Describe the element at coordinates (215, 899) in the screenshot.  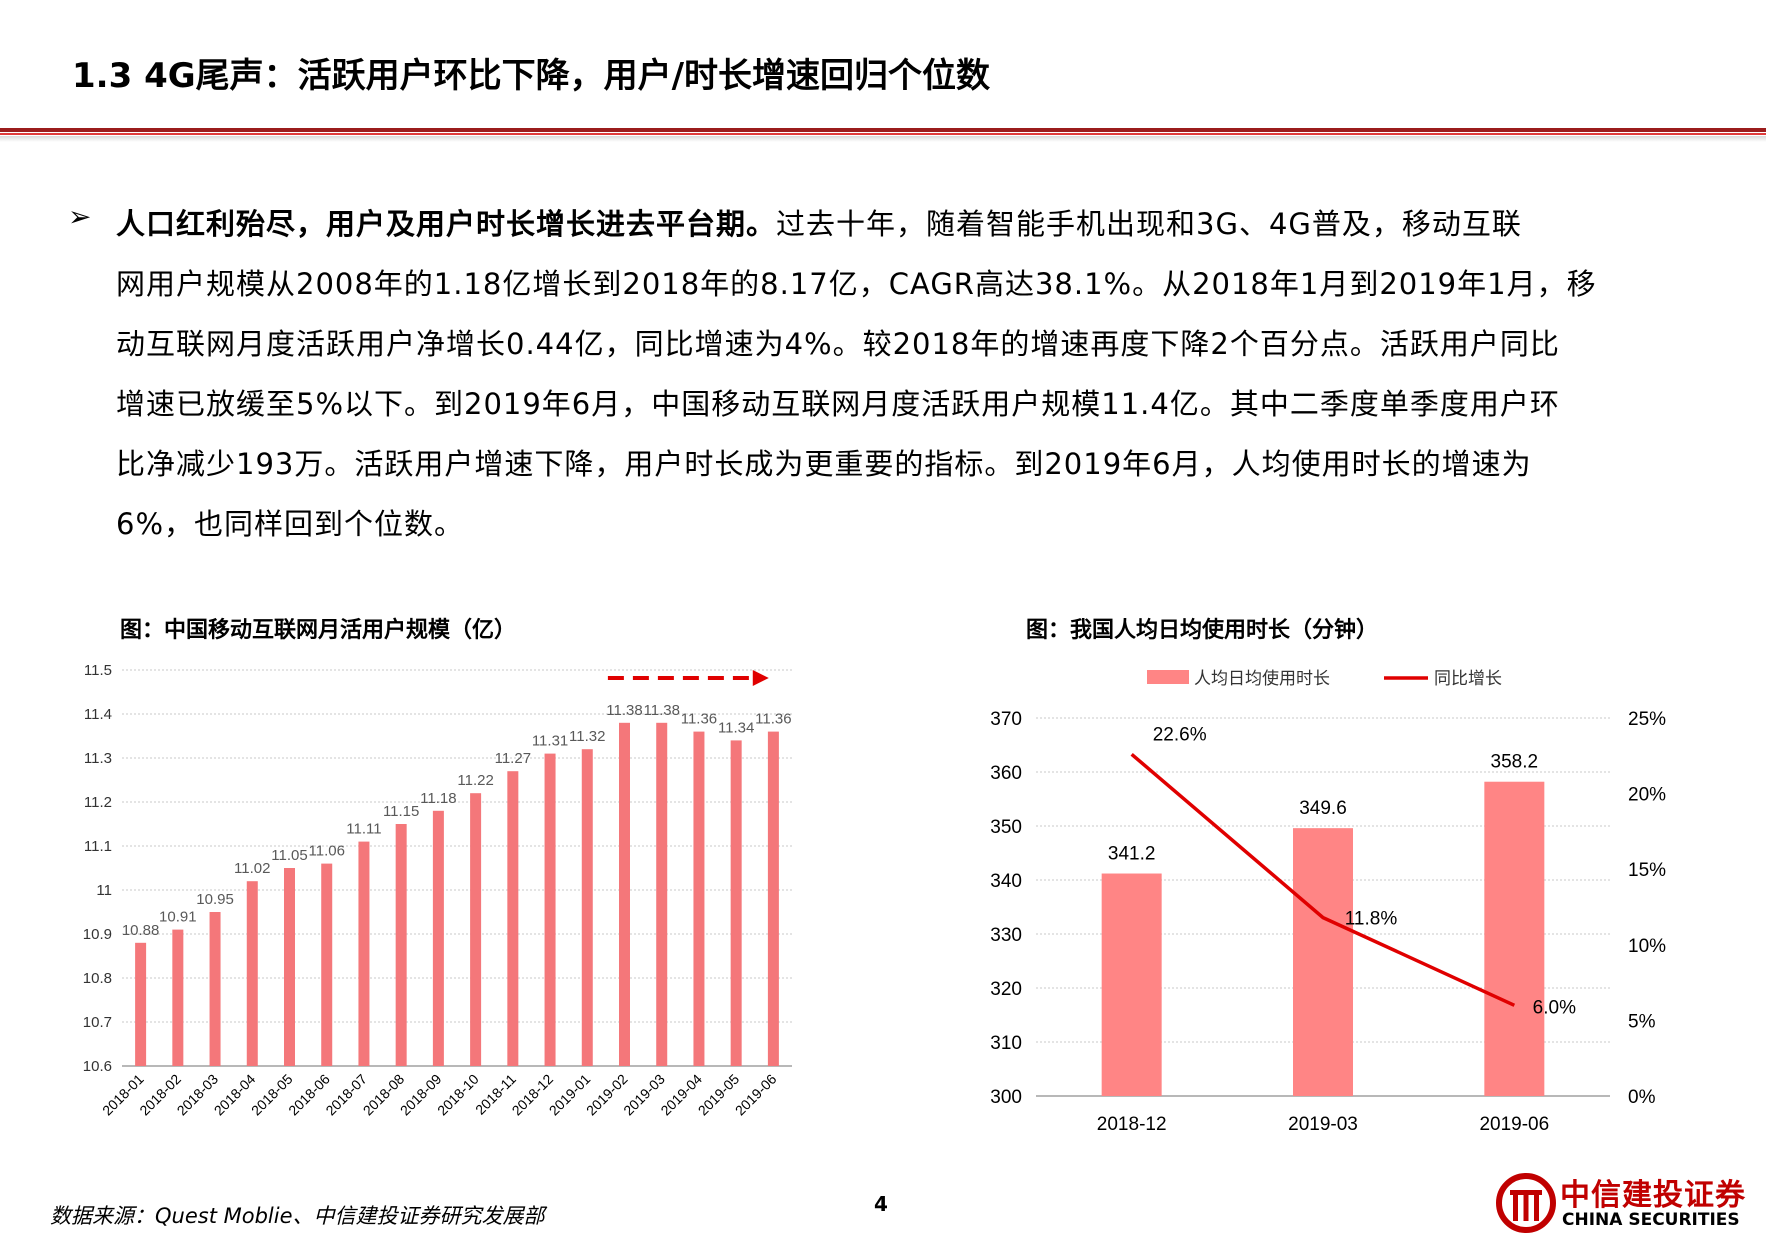
I see `left-bar-value-label: 10.95` at that location.